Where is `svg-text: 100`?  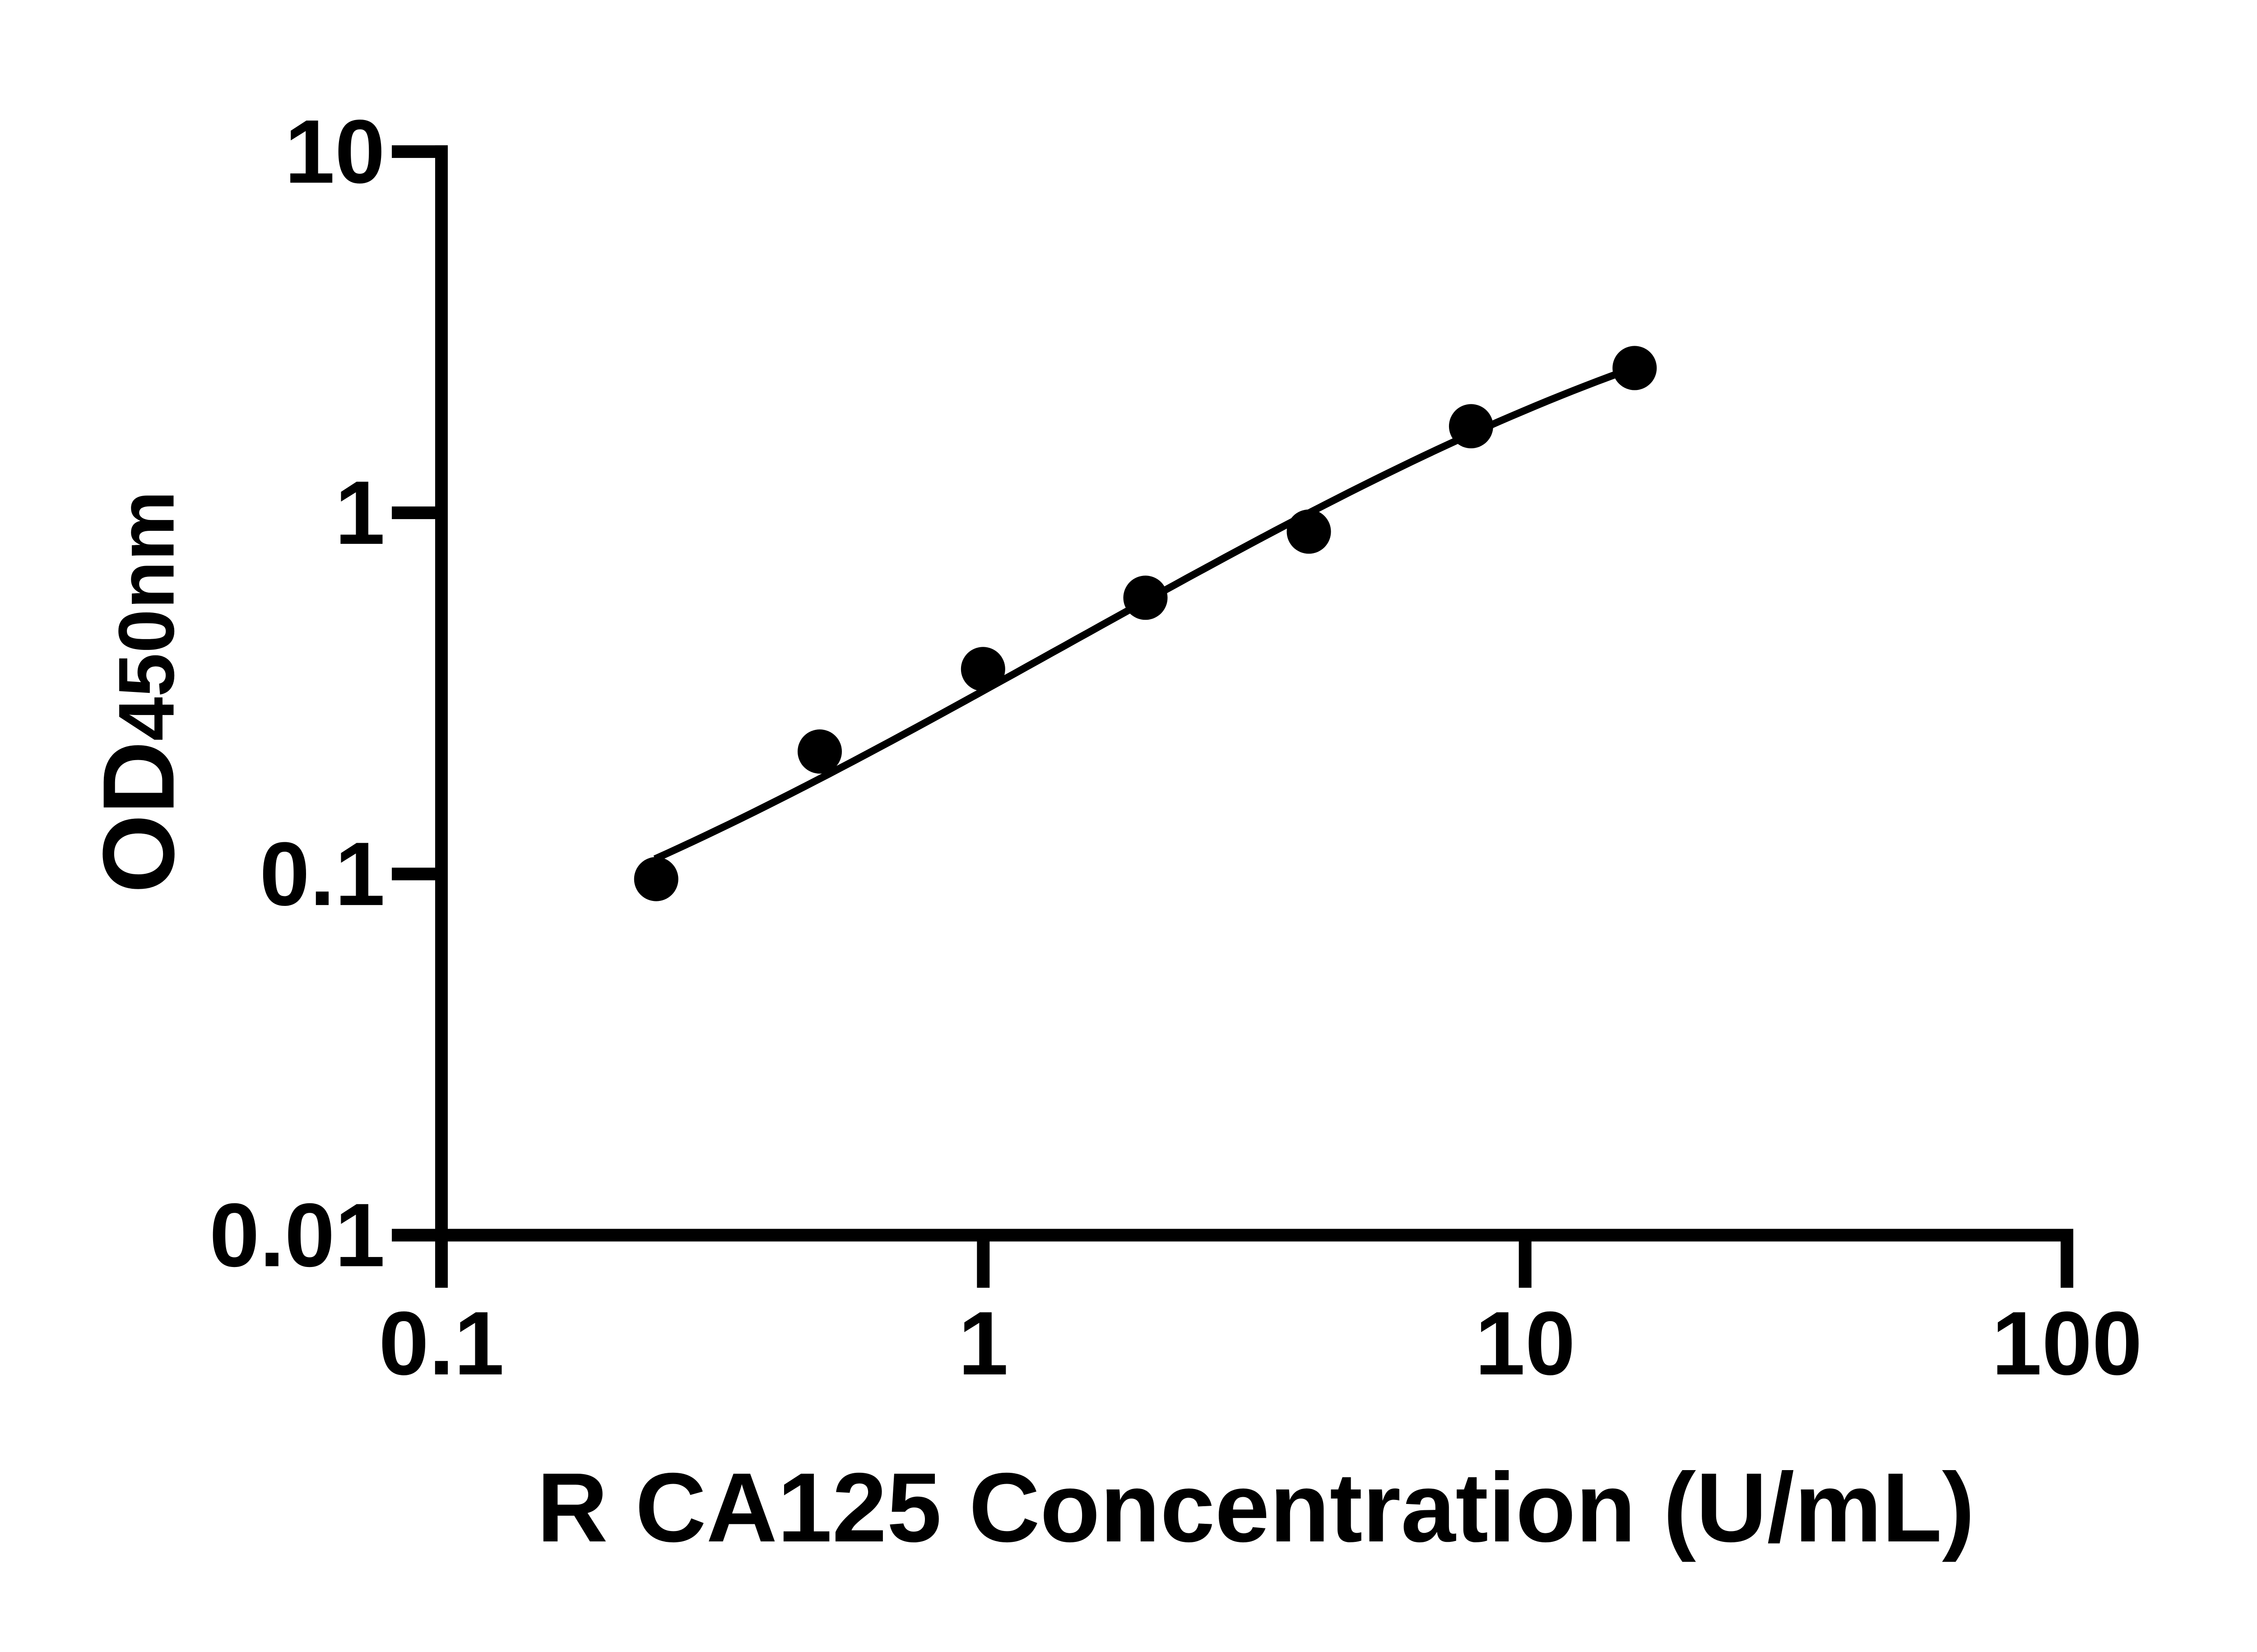
svg-text: 100 is located at coordinates (2067, 1343).